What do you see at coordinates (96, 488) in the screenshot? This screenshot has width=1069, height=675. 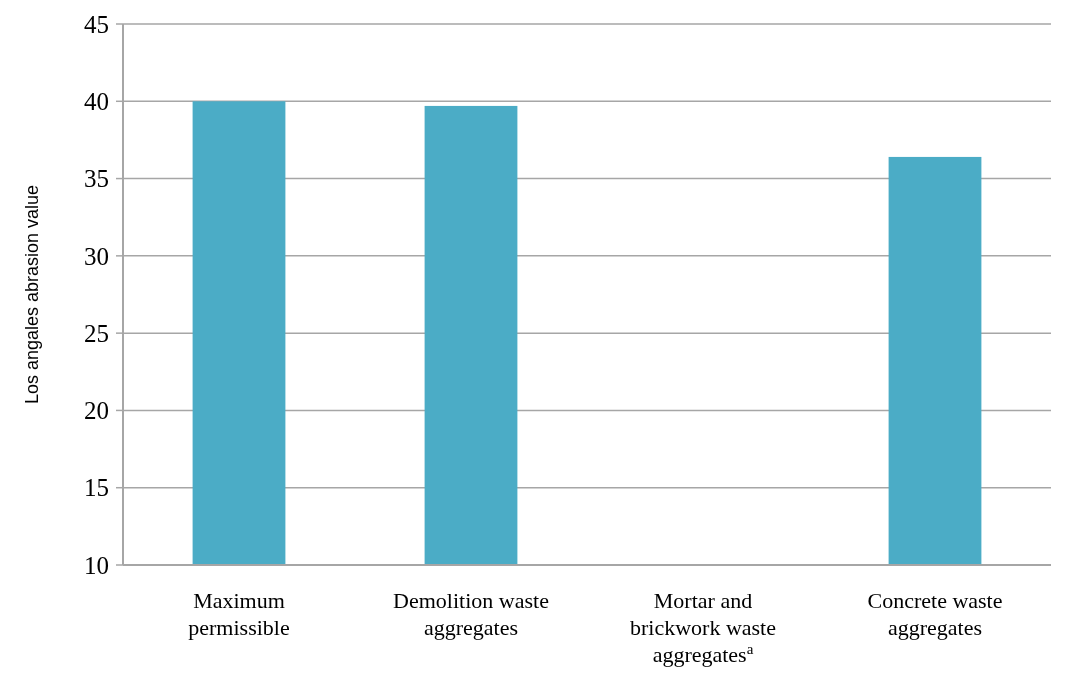 I see `y-tick-label: 15` at bounding box center [96, 488].